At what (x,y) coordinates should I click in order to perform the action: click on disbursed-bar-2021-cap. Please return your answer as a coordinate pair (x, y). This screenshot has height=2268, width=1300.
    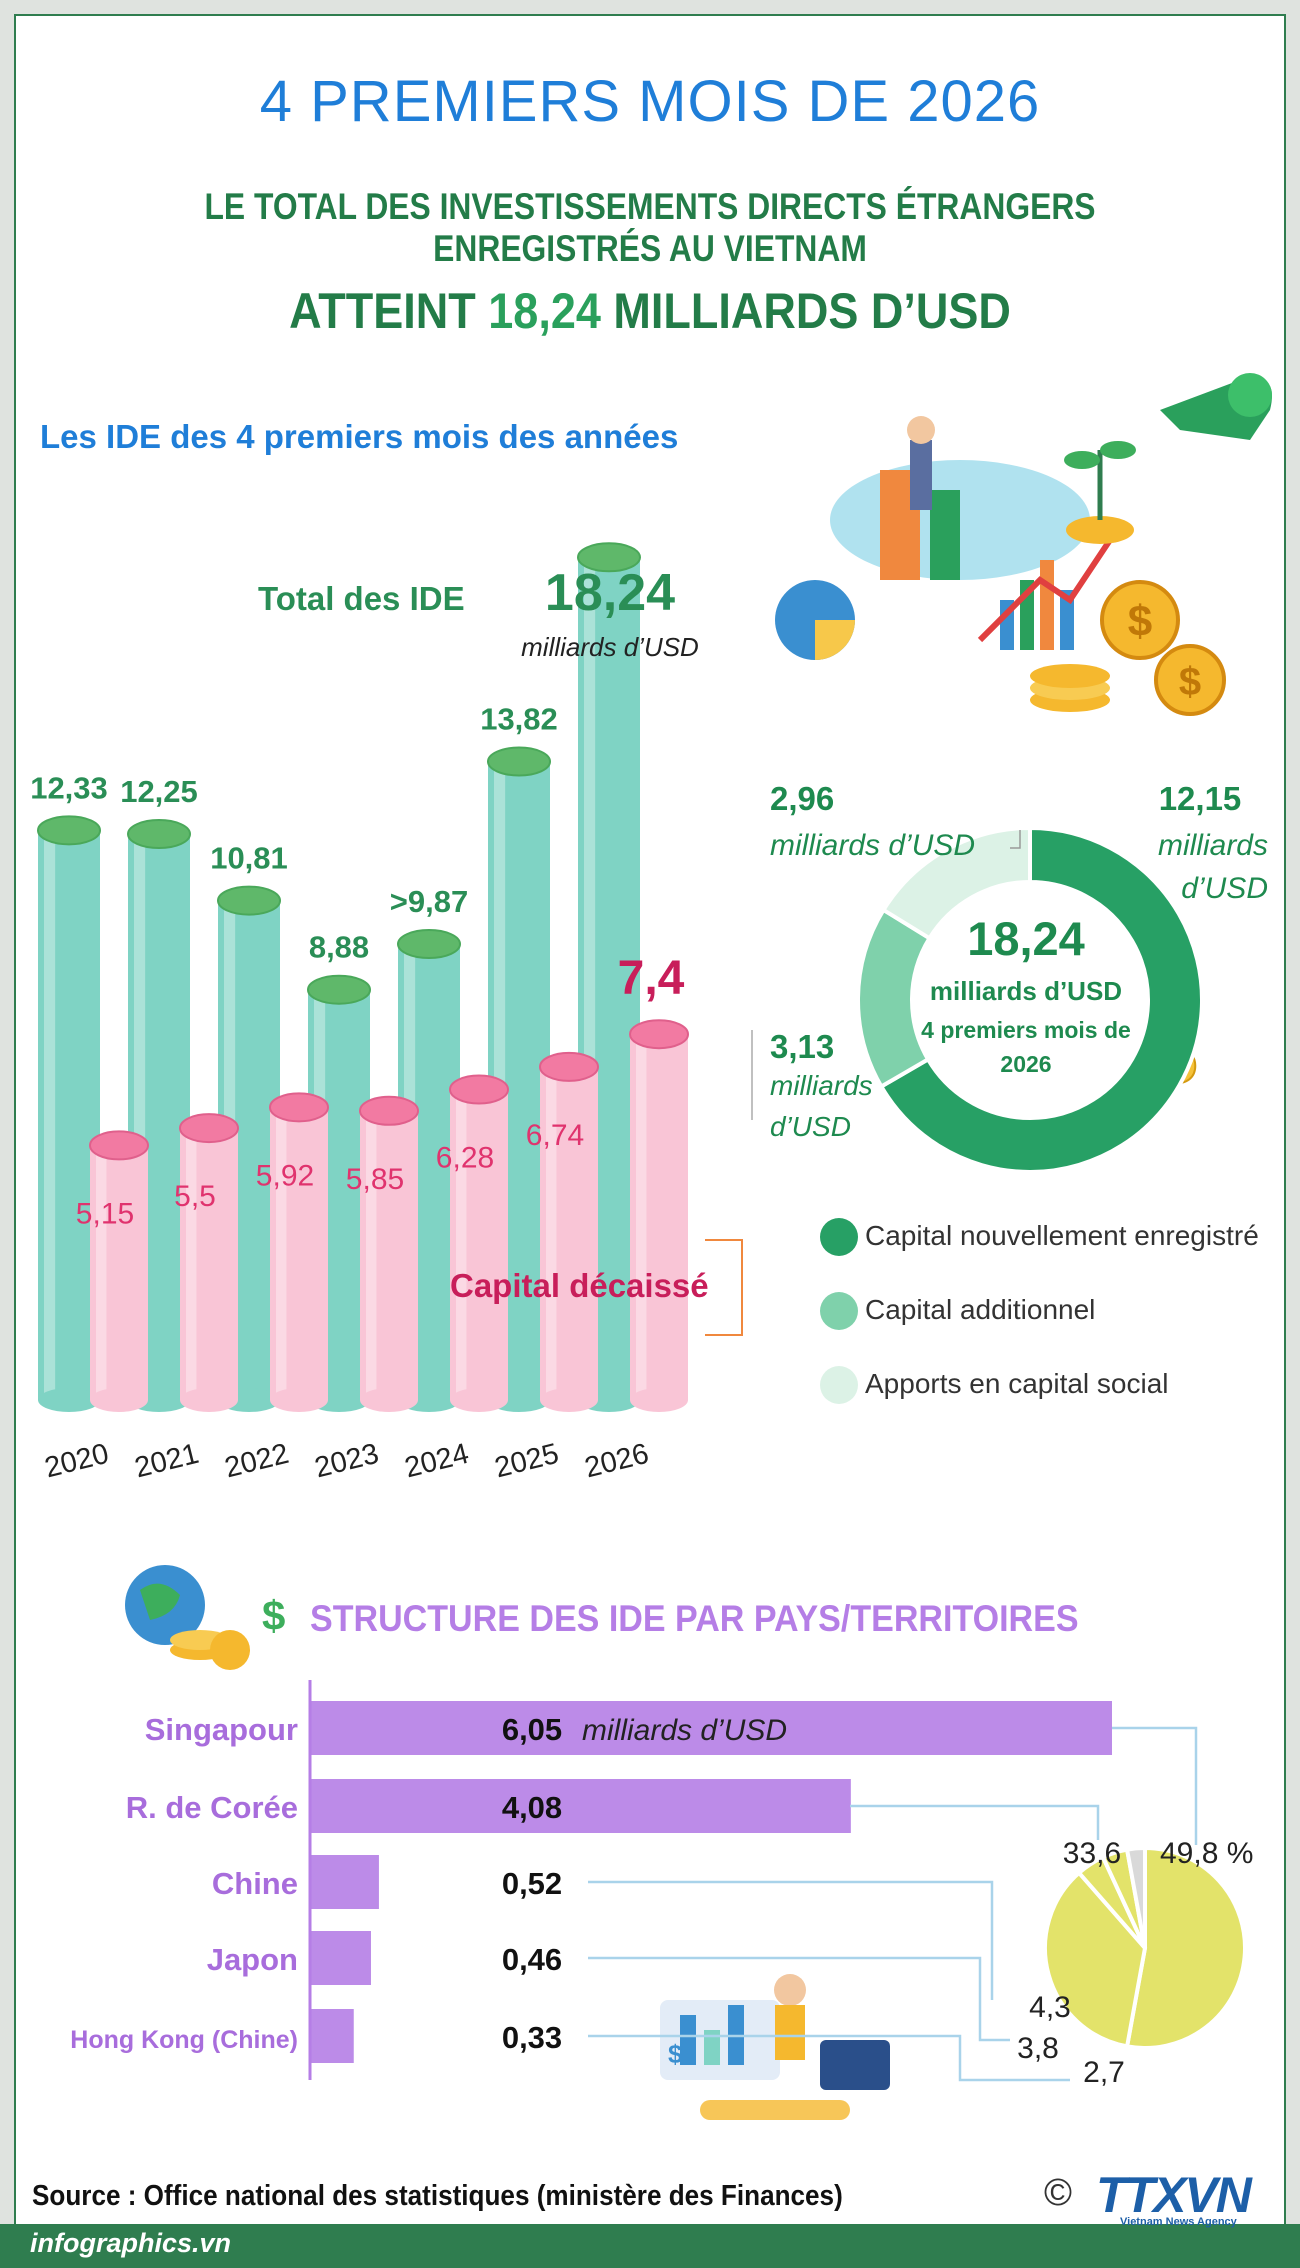
    Looking at the image, I should click on (209, 1128).